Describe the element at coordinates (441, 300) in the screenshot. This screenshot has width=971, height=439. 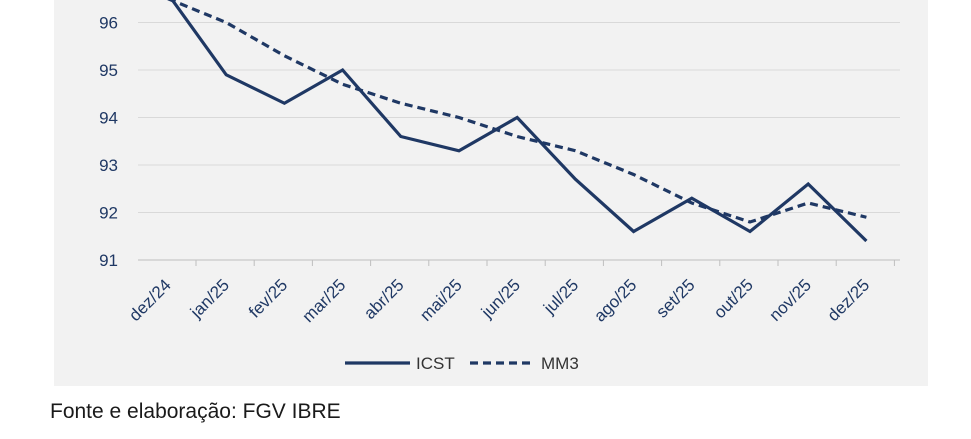
I see `x-tick-label: mai/25` at that location.